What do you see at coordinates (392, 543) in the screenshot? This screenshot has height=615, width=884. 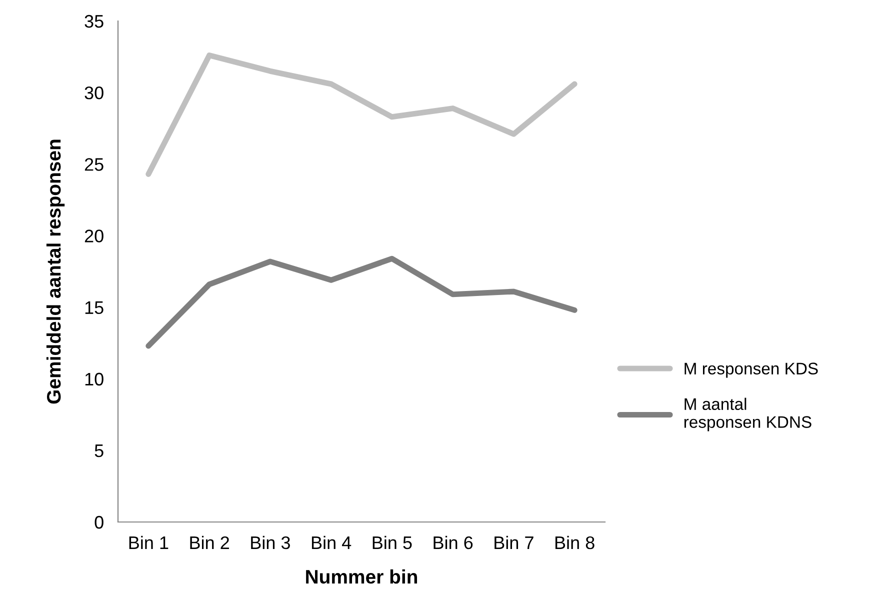 I see `x-tick-label: Bin 5` at bounding box center [392, 543].